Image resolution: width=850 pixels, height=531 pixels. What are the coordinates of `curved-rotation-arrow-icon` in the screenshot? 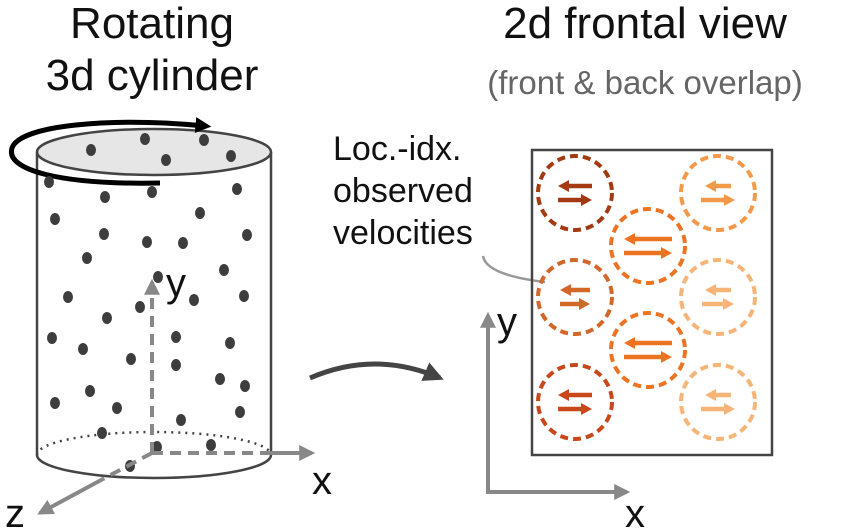 It's located at (110, 151).